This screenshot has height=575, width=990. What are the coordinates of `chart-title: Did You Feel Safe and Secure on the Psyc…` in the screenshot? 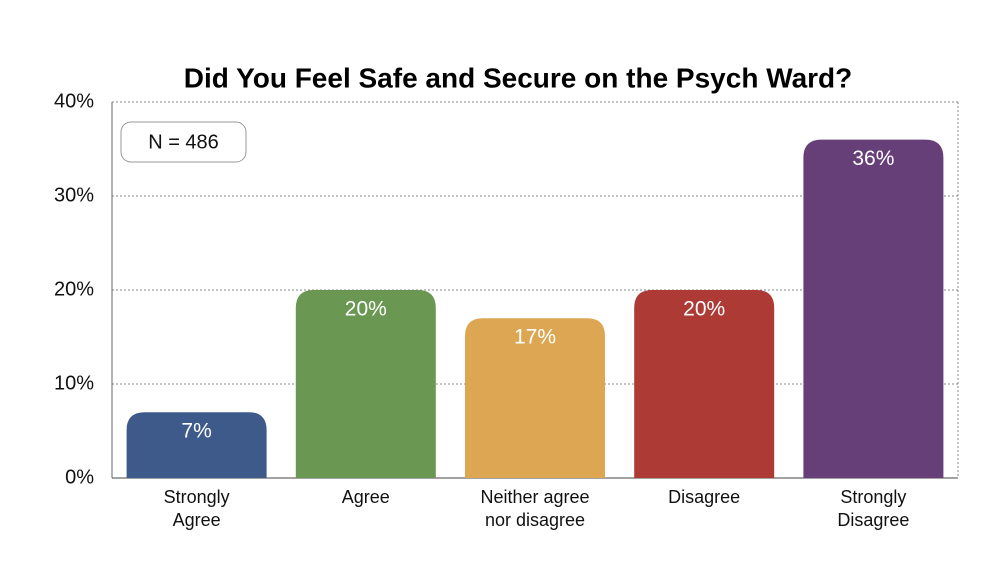 It's located at (518, 77).